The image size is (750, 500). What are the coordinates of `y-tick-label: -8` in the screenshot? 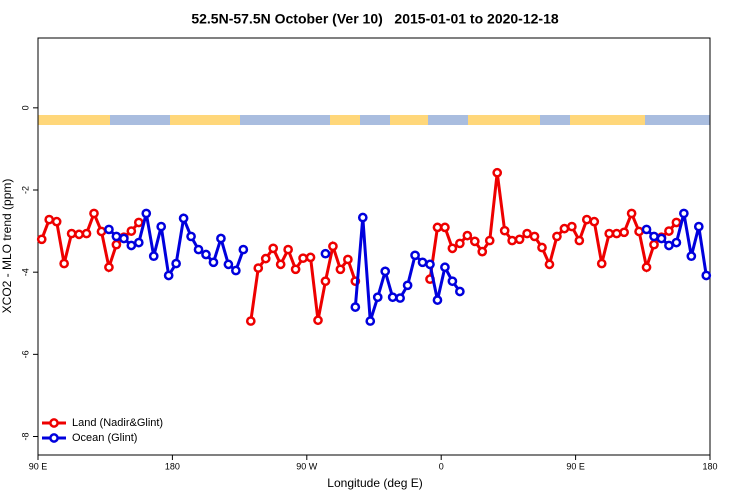 It's located at (25, 437).